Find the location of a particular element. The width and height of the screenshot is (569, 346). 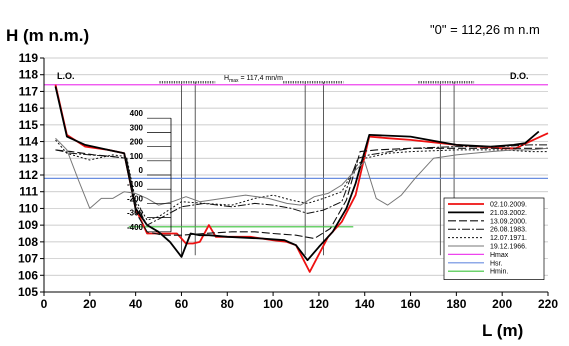

y-tick-label-118: 118 is located at coordinates (29, 75).